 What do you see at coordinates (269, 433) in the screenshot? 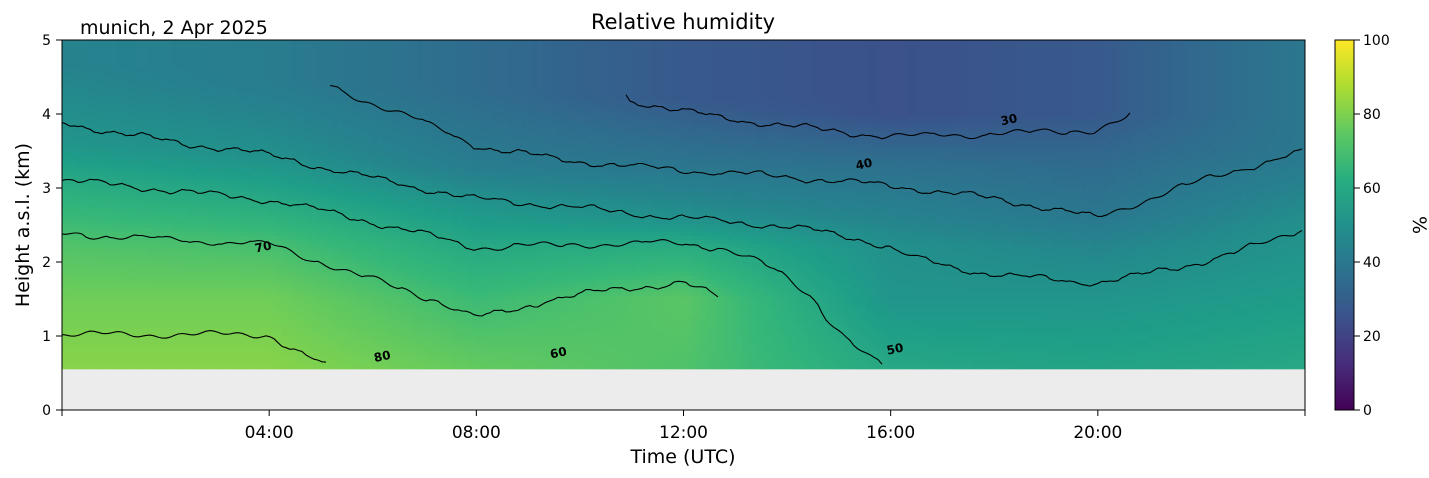
I see `x-tick-label: 04:00` at bounding box center [269, 433].